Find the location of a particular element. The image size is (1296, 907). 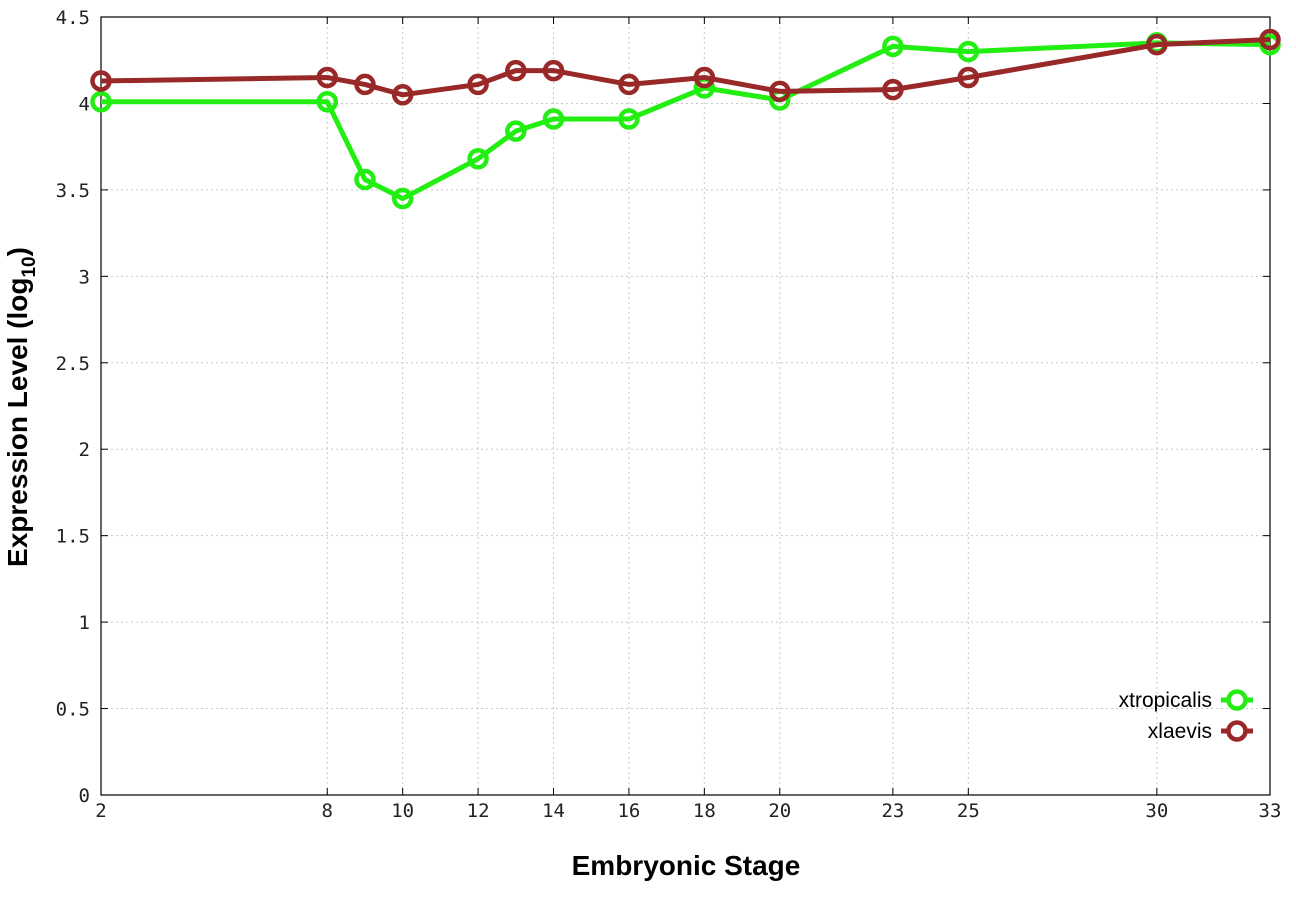

legend-label-xtropicalis: xtropicalis is located at coordinates (1165, 700).